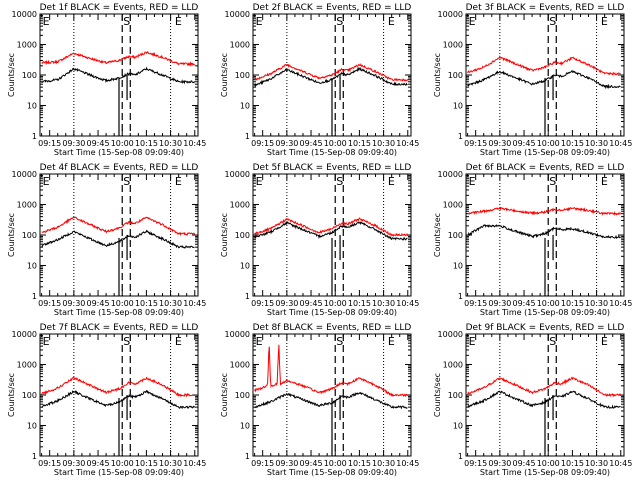 The height and width of the screenshot is (480, 640). Describe the element at coordinates (545, 168) in the screenshot. I see `panel-title: Det 6f BLACK = Events, RED = LLD` at that location.